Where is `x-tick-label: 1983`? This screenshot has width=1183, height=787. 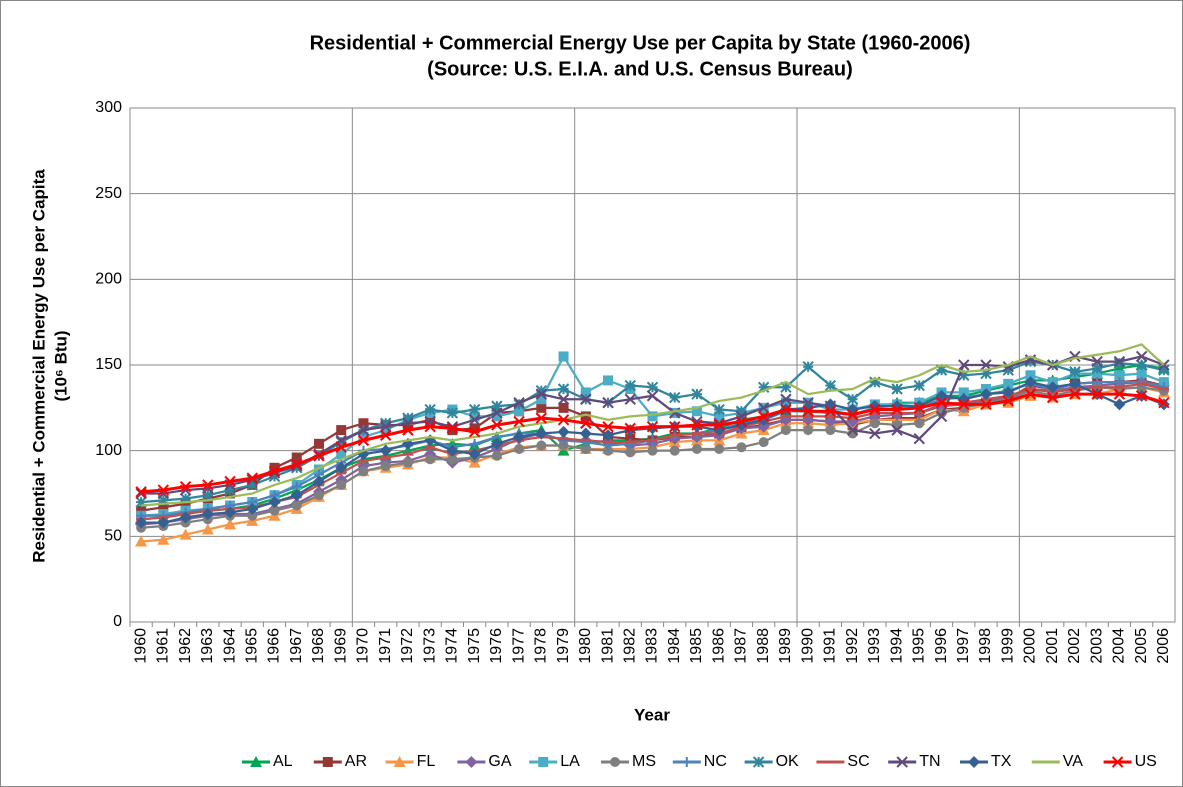 x-tick-label: 1983 is located at coordinates (652, 646).